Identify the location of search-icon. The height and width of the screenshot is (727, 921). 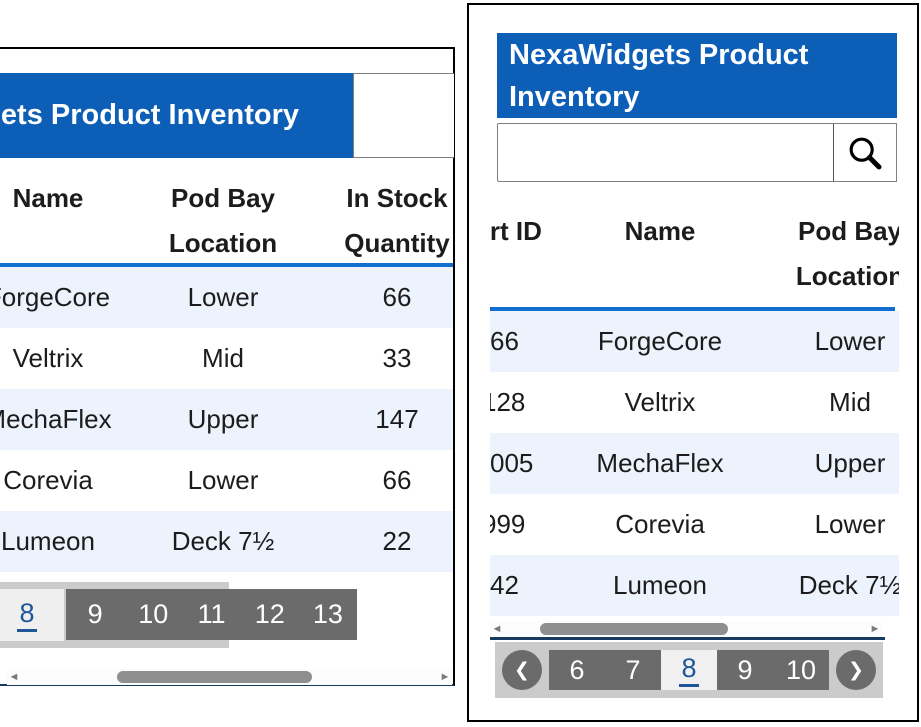
(865, 153).